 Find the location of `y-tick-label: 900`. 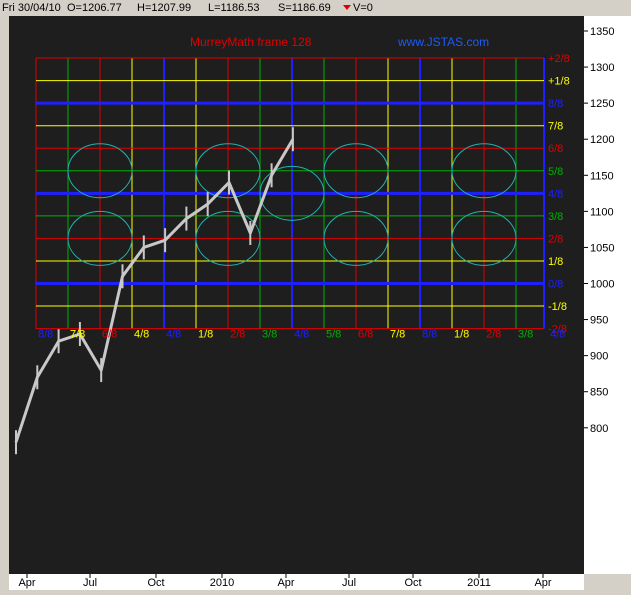

y-tick-label: 900 is located at coordinates (599, 357).